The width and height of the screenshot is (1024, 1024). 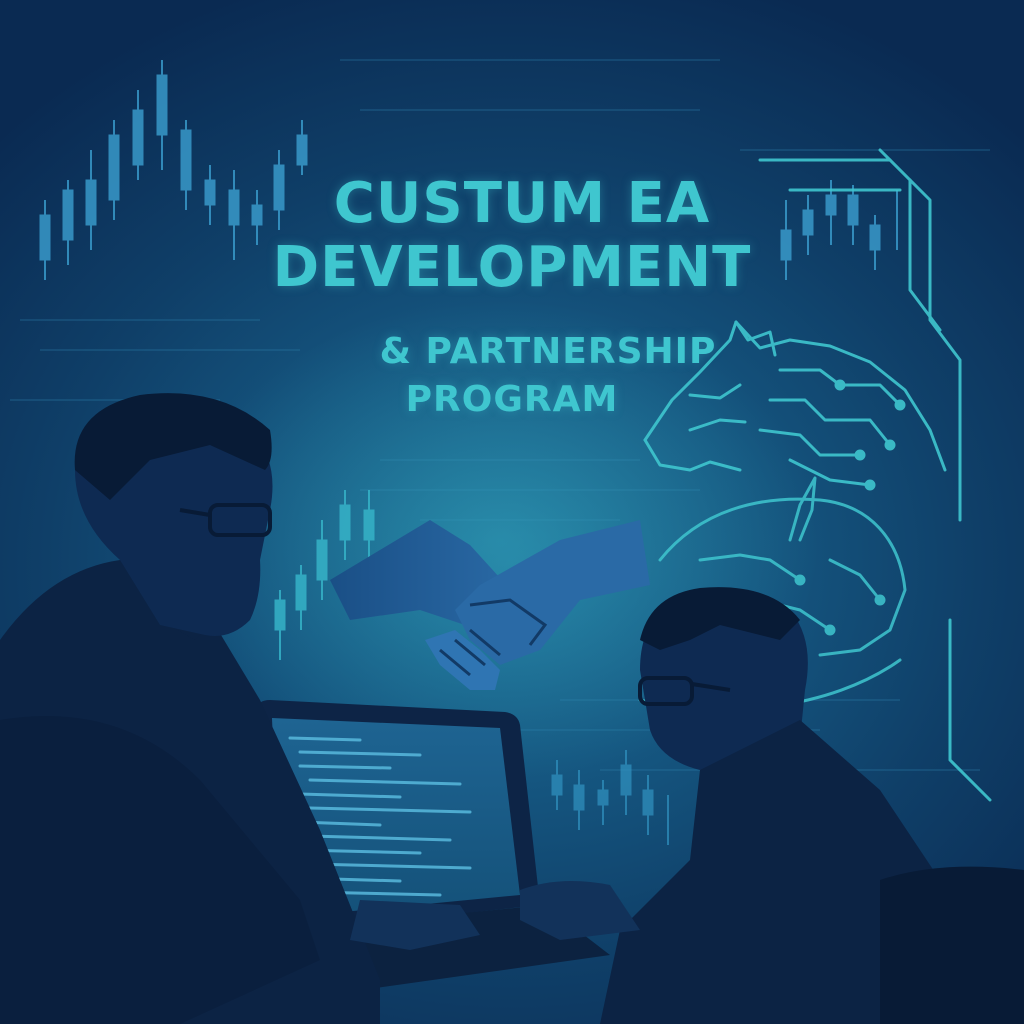 What do you see at coordinates (522, 203) in the screenshot?
I see `title-line-1: CUSTUM EA` at bounding box center [522, 203].